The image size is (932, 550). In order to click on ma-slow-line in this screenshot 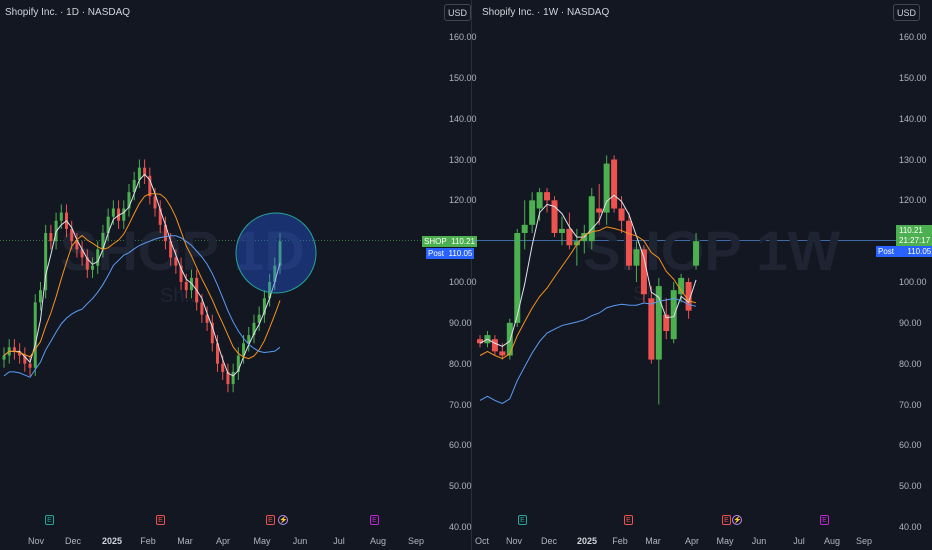, I will do `click(142, 306)`.